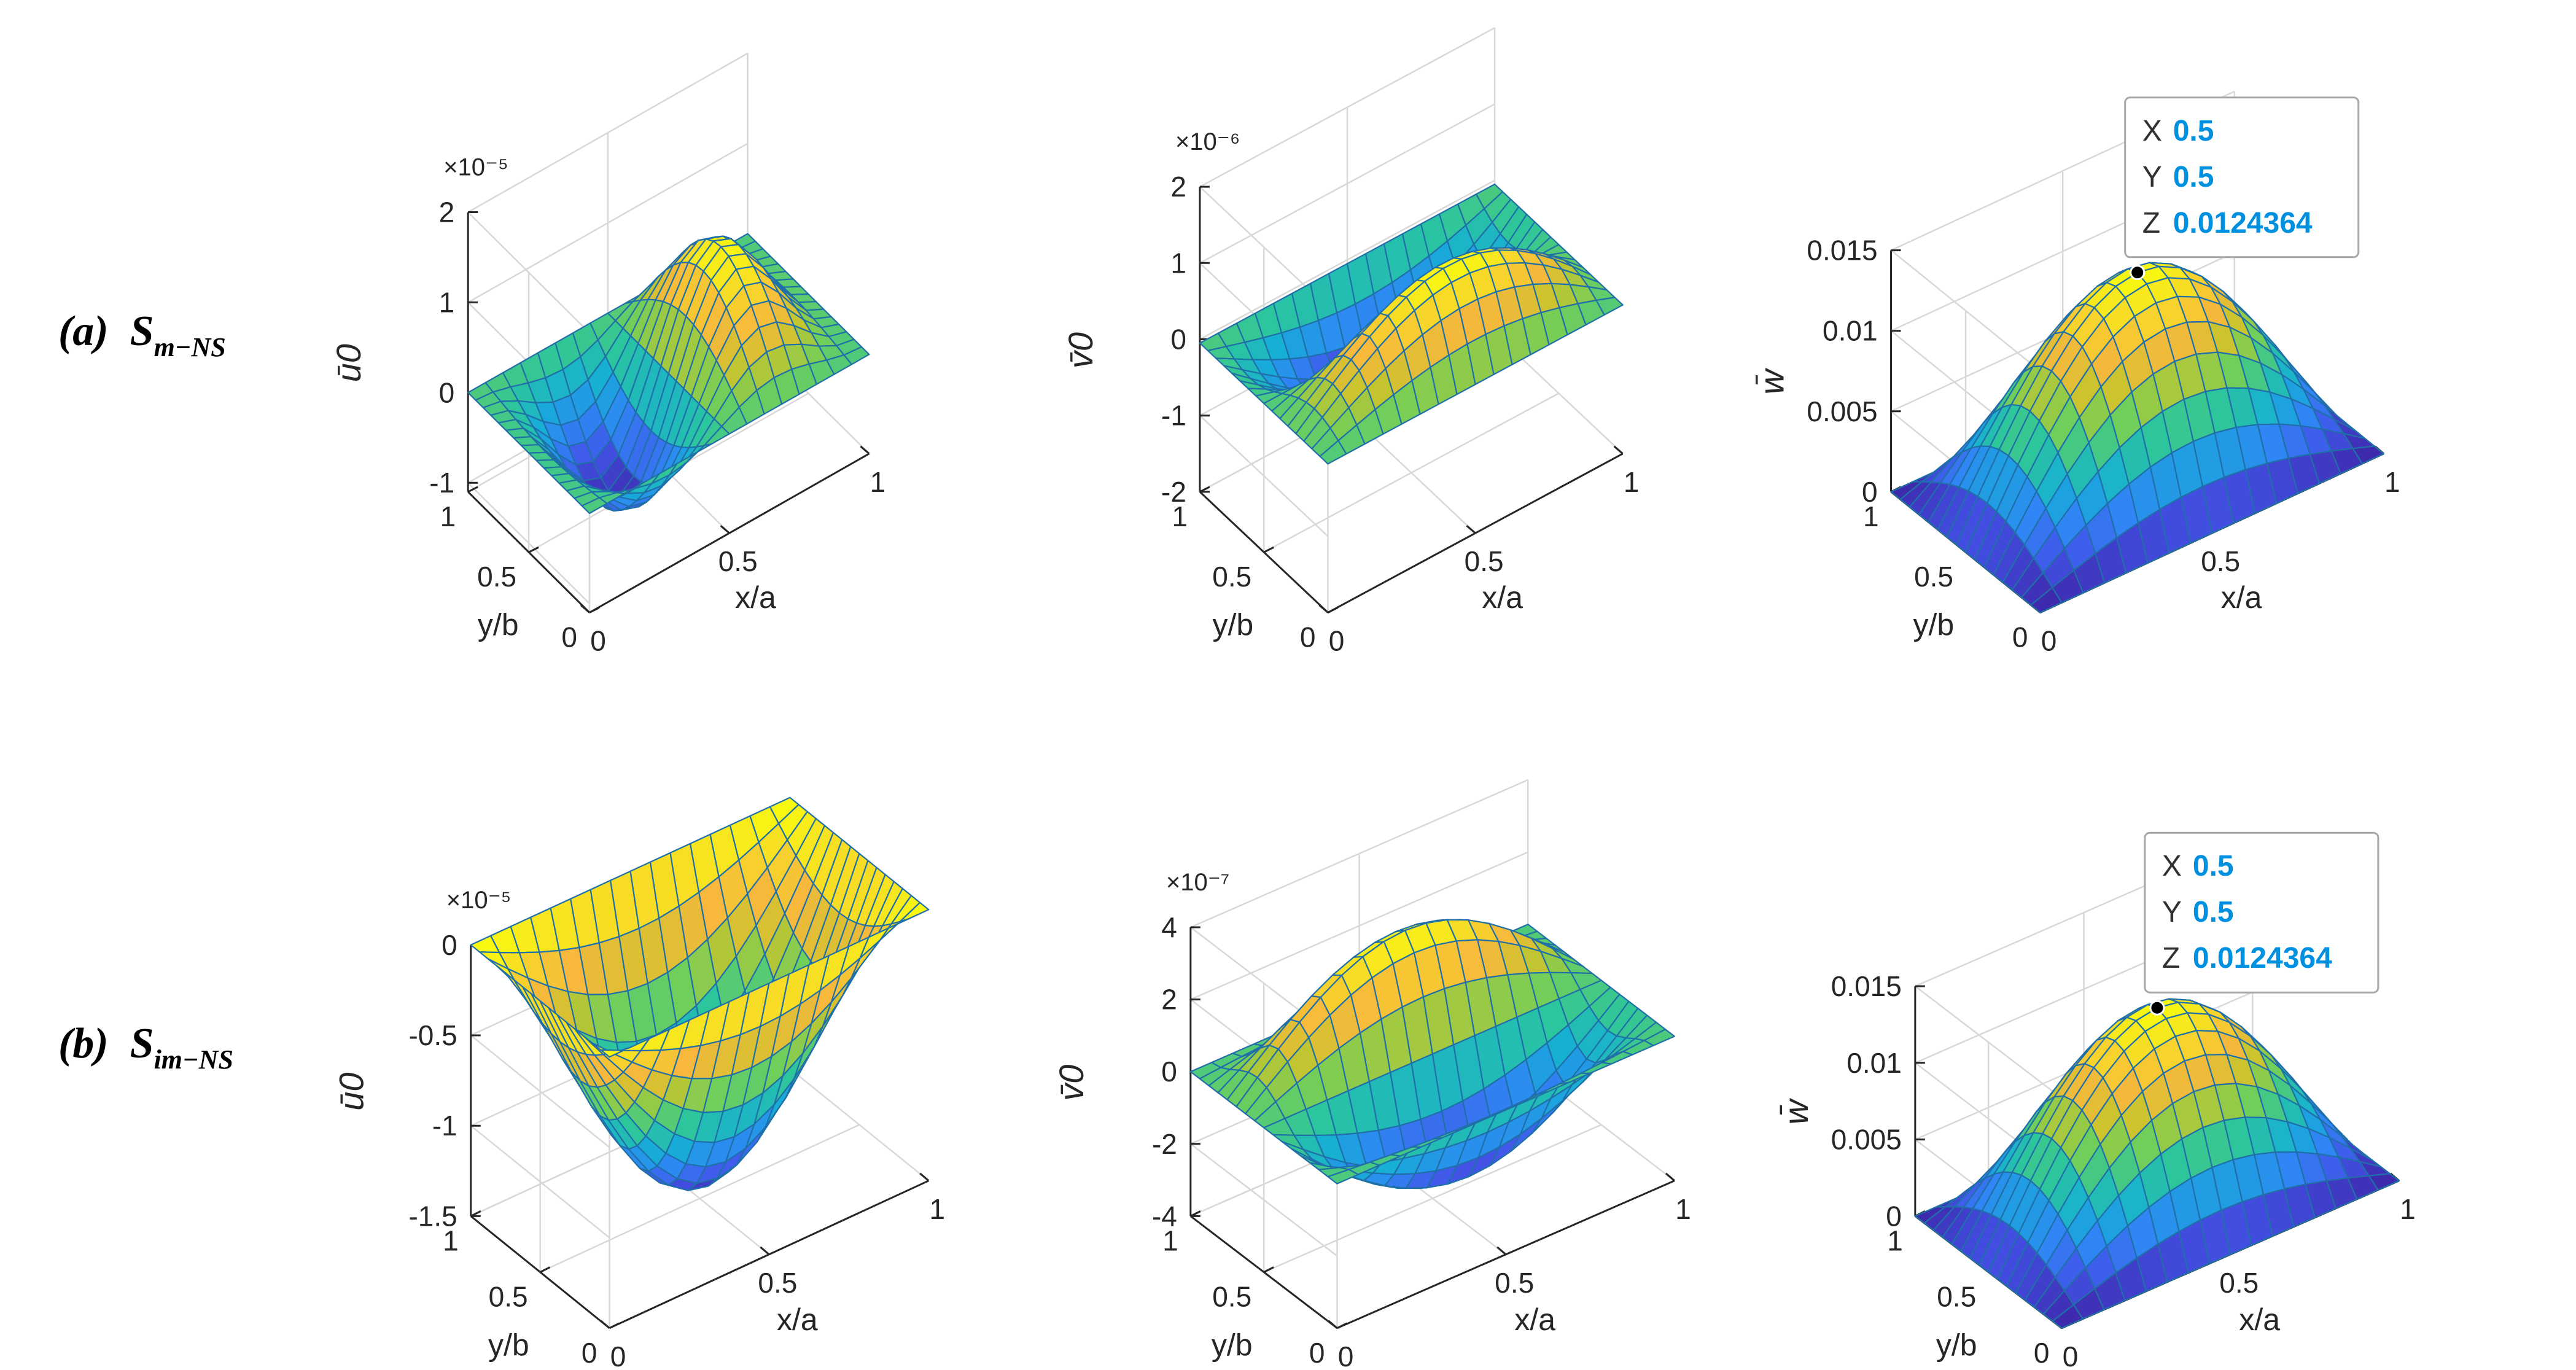  I want to click on z-axis-label: v̄0, so click(1080, 350).